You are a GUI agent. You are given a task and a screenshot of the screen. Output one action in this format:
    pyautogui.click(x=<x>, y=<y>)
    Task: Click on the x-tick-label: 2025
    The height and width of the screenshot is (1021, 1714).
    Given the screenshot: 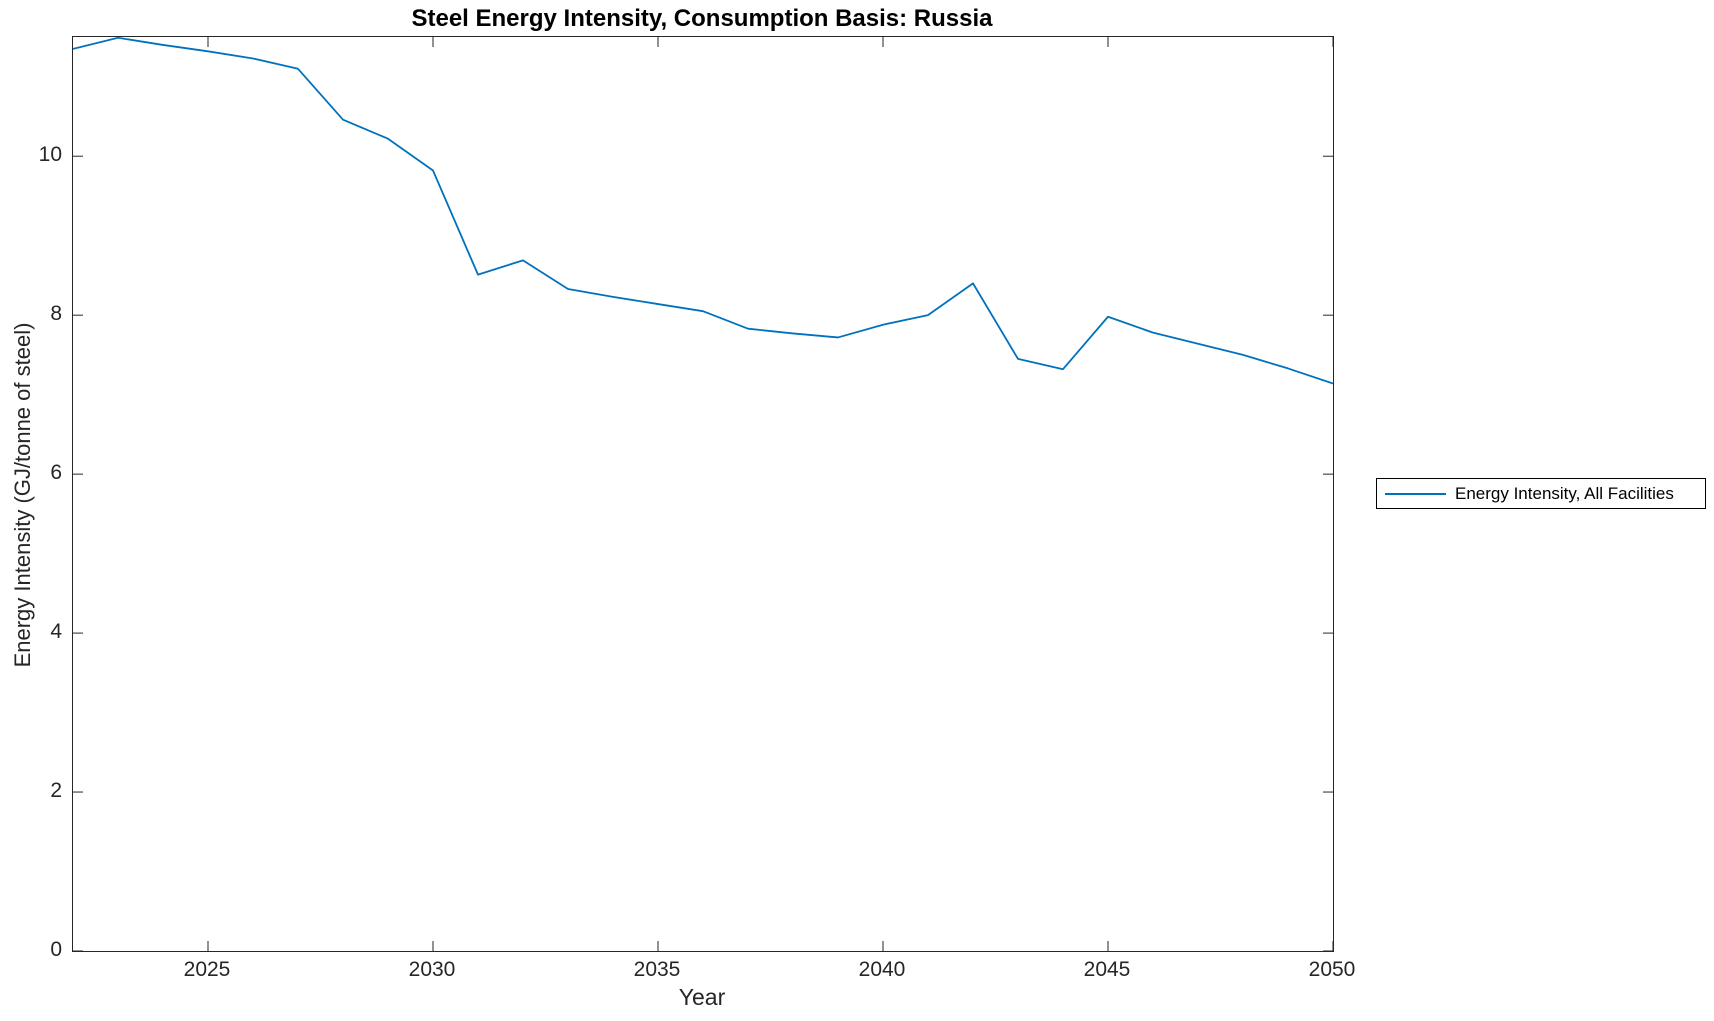 What is the action you would take?
    pyautogui.click(x=207, y=969)
    